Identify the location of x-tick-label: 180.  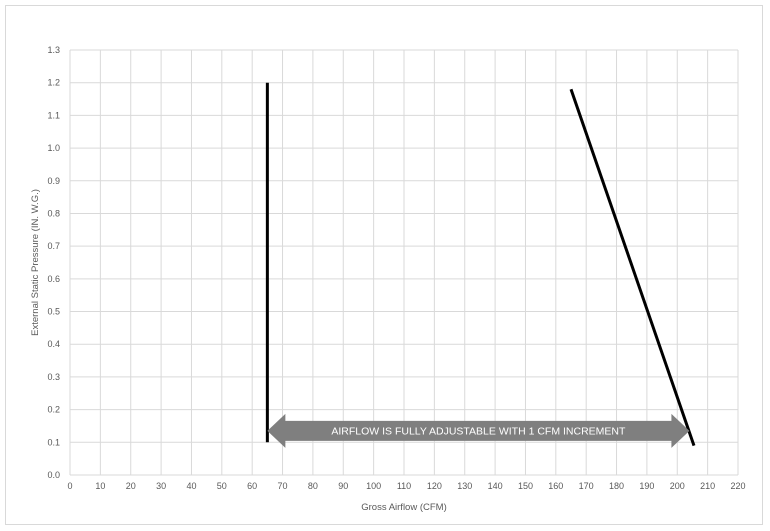
(616, 486).